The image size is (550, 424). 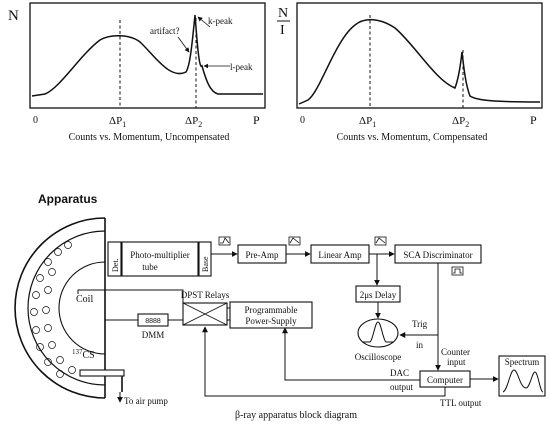 I want to click on plot-left-x-end: P, so click(x=256, y=120).